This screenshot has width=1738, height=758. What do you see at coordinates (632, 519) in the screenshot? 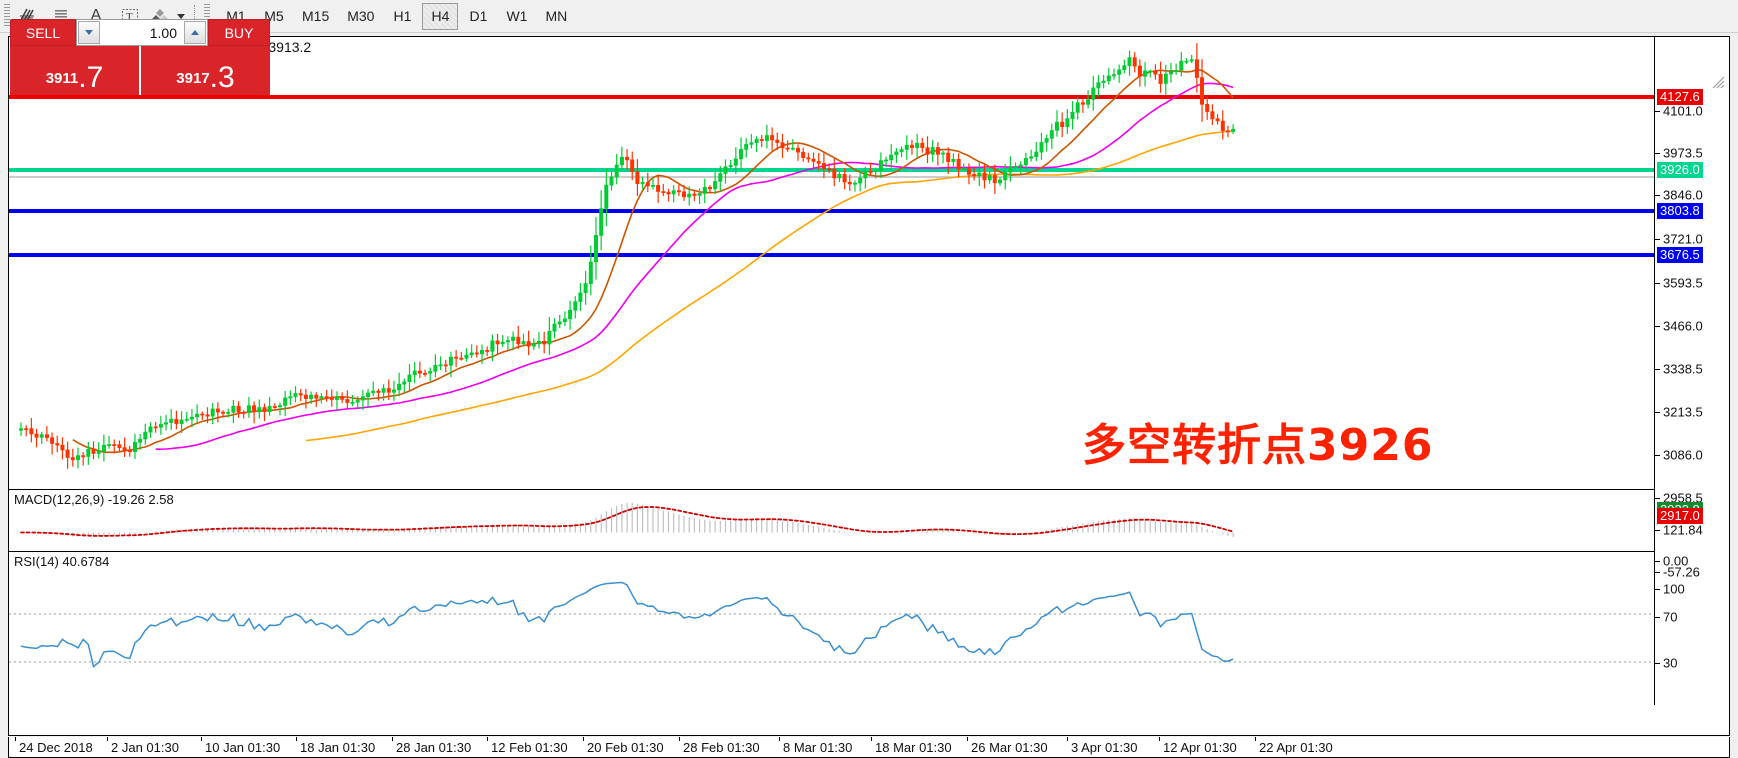
I see `macd-histogram` at bounding box center [632, 519].